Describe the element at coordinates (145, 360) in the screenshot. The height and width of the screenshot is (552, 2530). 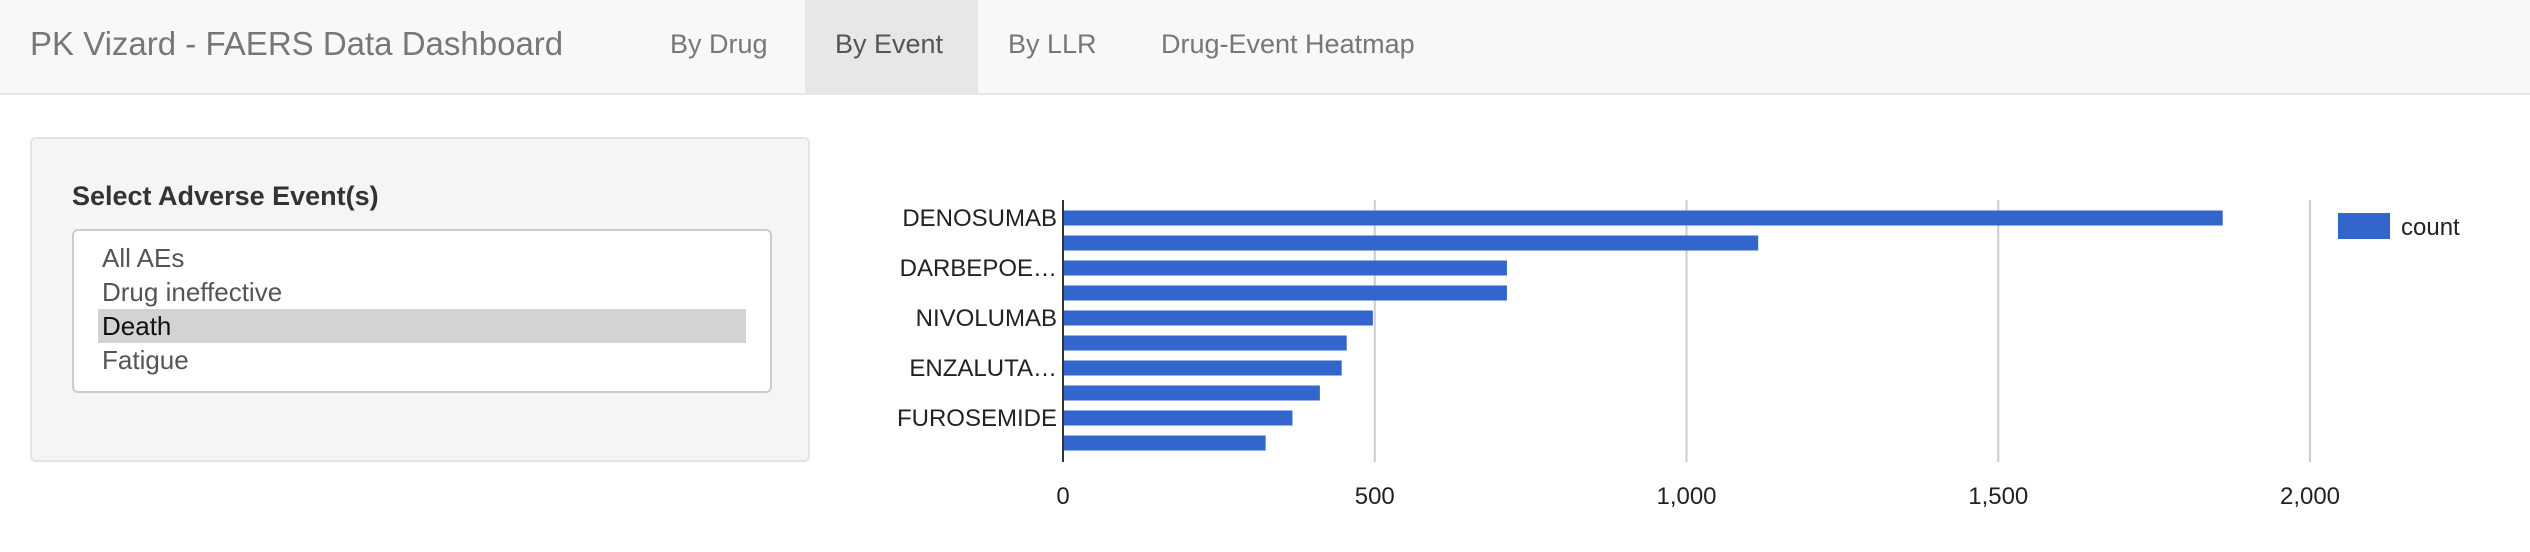
I see `listbox-option-fatigue: Fatigue` at that location.